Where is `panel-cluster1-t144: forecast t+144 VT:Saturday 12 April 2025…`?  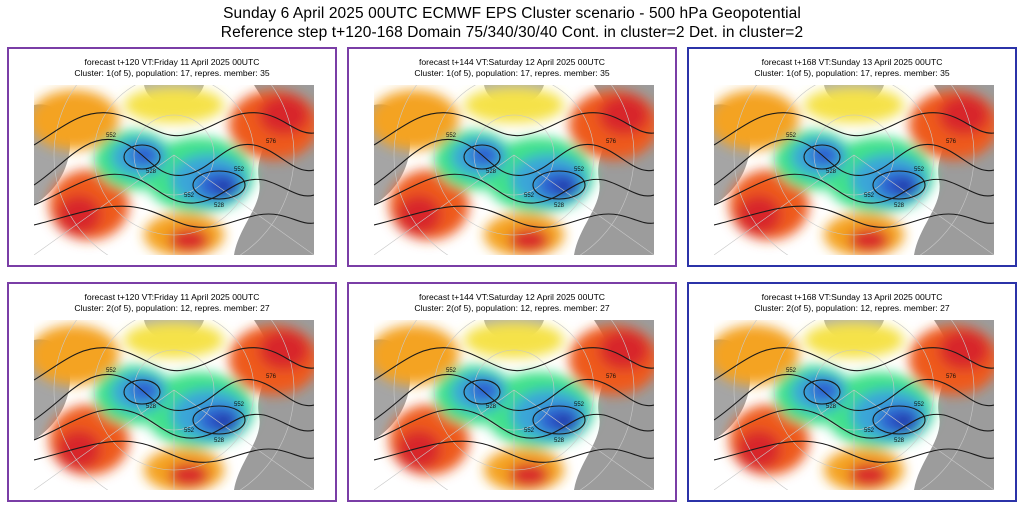 panel-cluster1-t144: forecast t+144 VT:Saturday 12 April 2025… is located at coordinates (512, 157).